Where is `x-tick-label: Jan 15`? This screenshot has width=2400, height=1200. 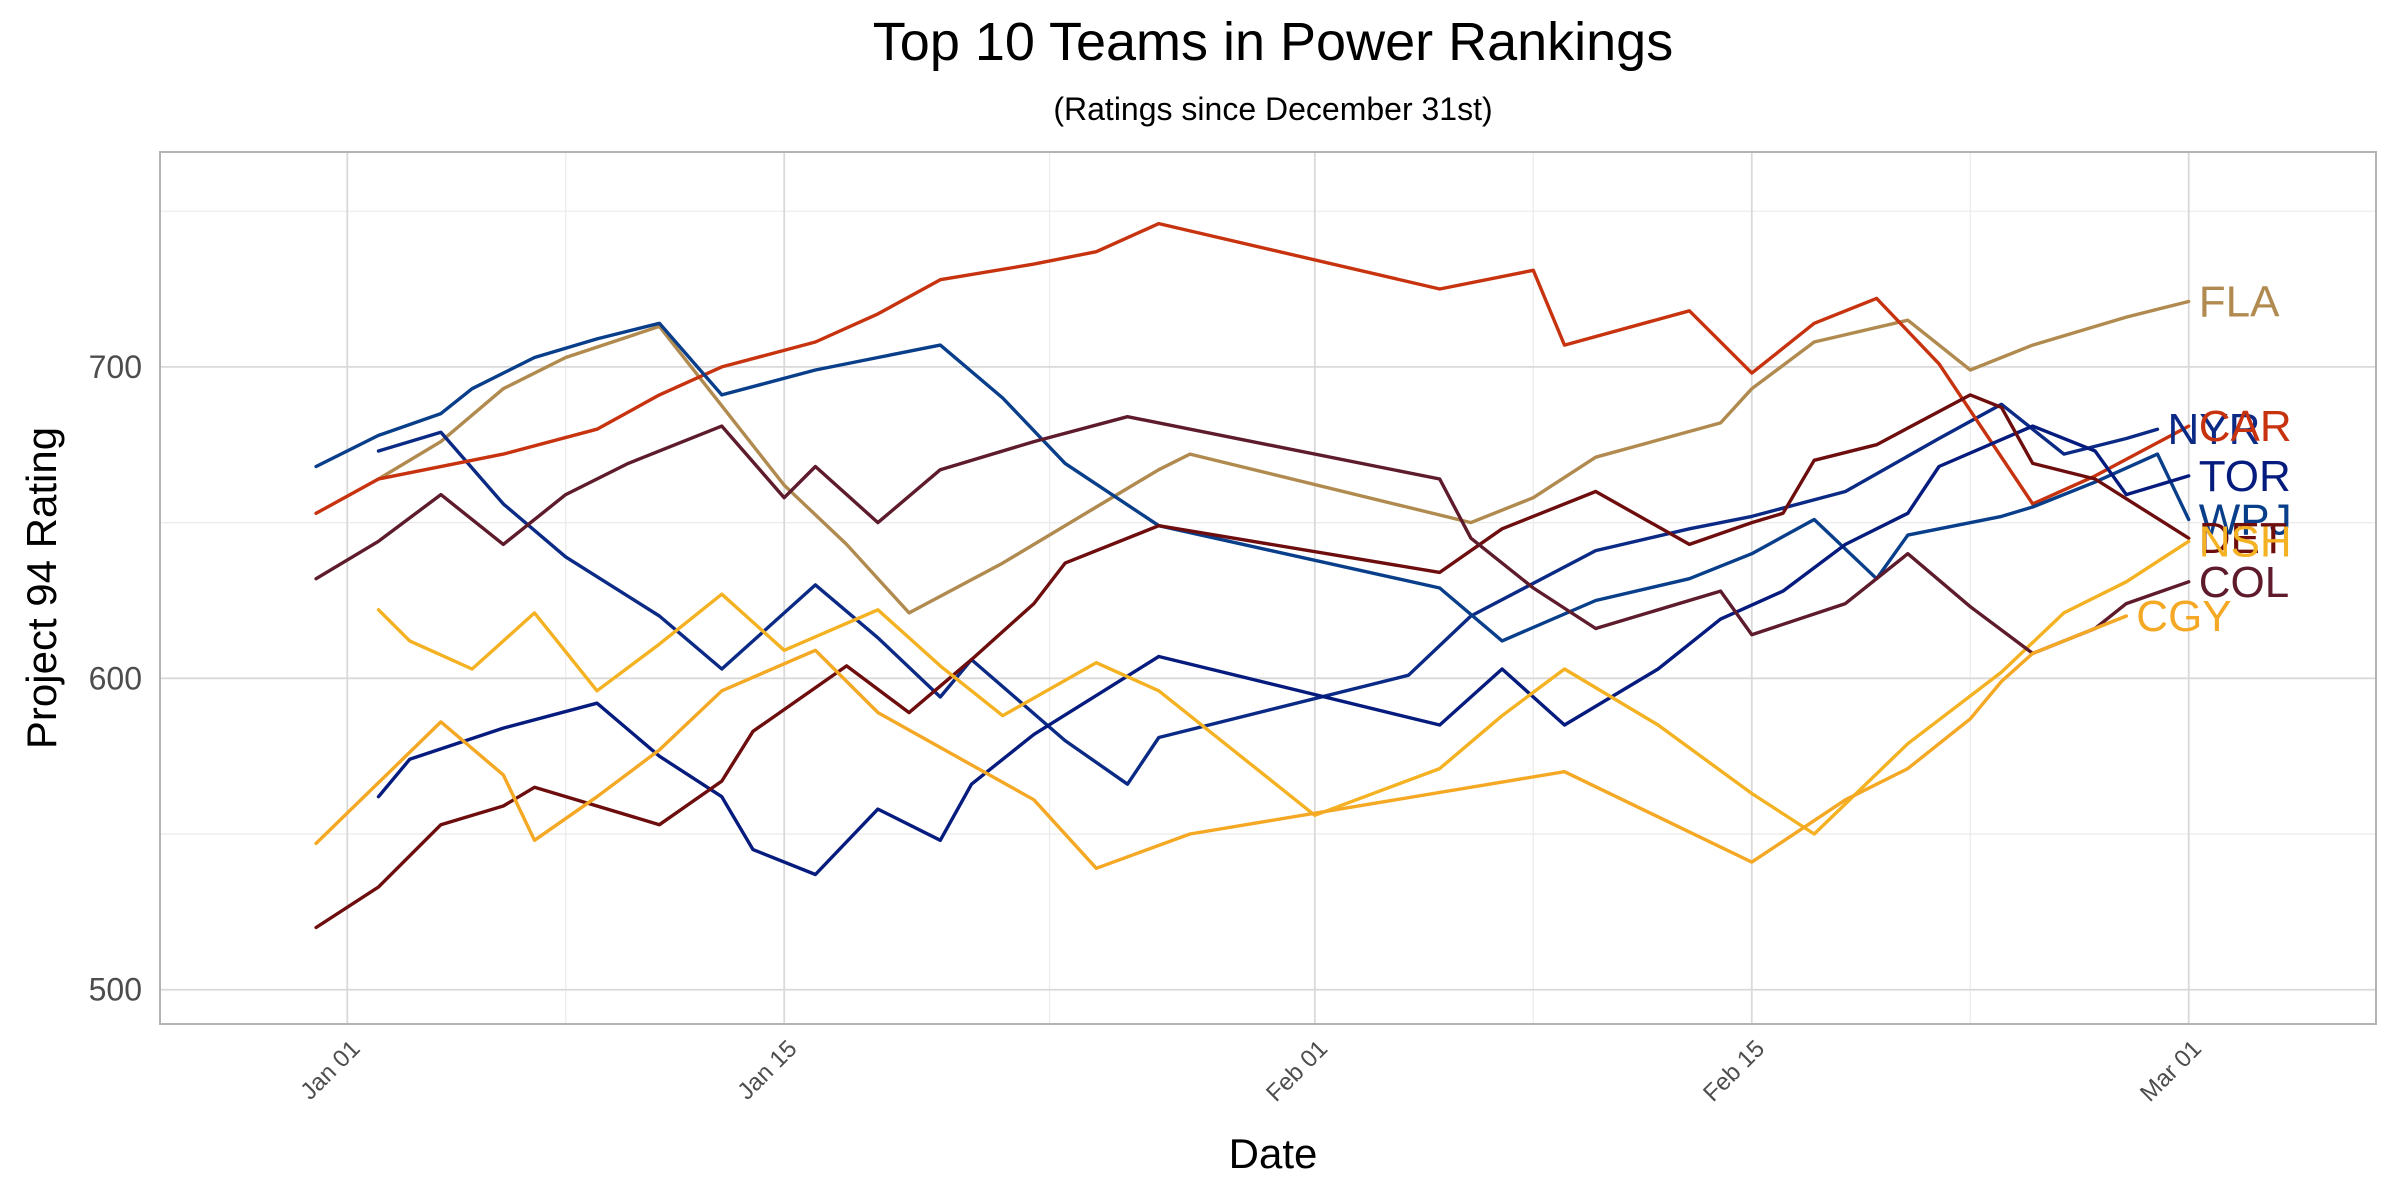 x-tick-label: Jan 15 is located at coordinates (767, 1070).